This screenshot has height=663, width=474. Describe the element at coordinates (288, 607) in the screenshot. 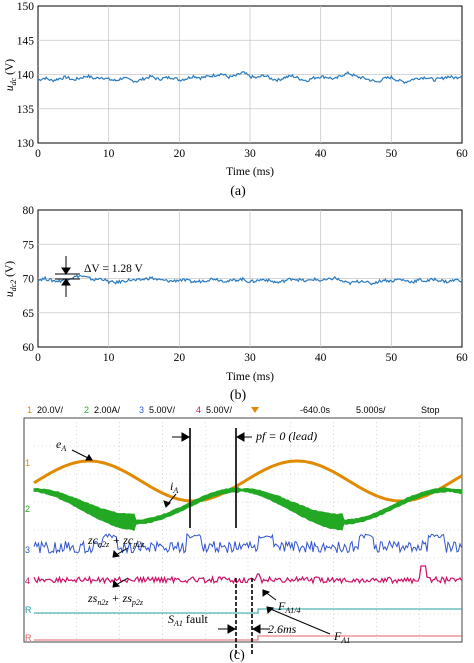

I see `fa14-label: FA1/4` at that location.